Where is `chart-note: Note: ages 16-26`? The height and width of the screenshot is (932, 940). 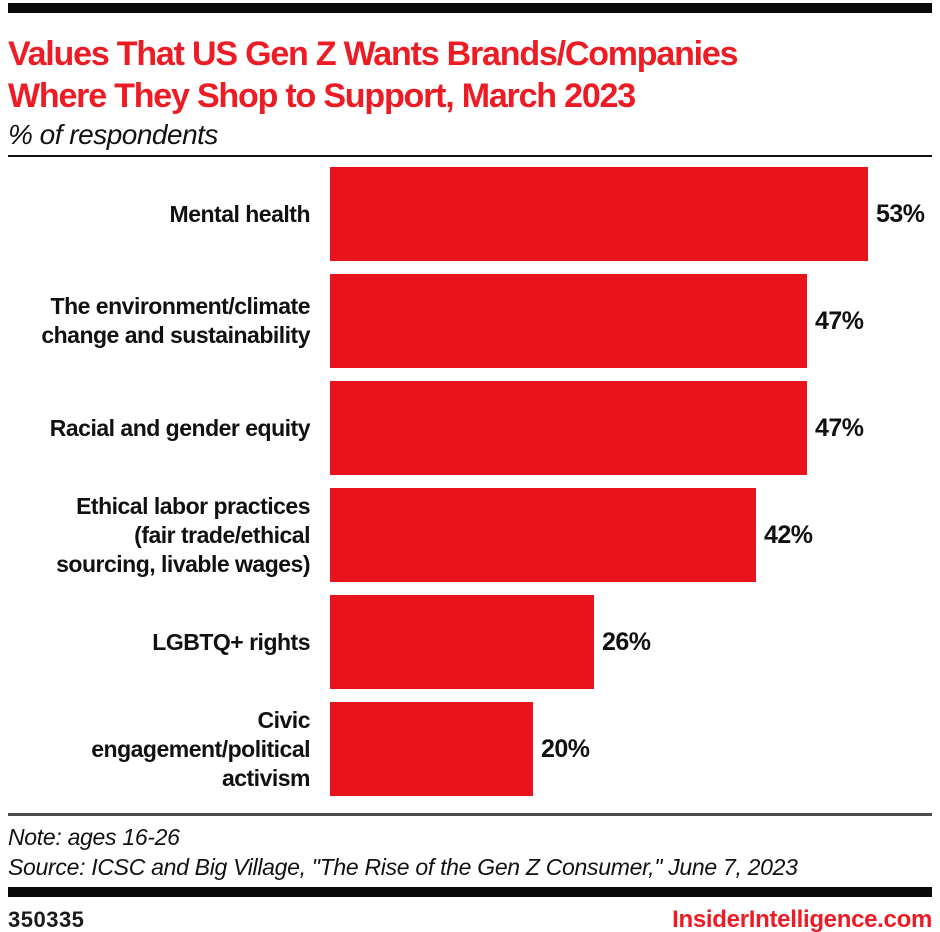 chart-note: Note: ages 16-26 is located at coordinates (94, 837).